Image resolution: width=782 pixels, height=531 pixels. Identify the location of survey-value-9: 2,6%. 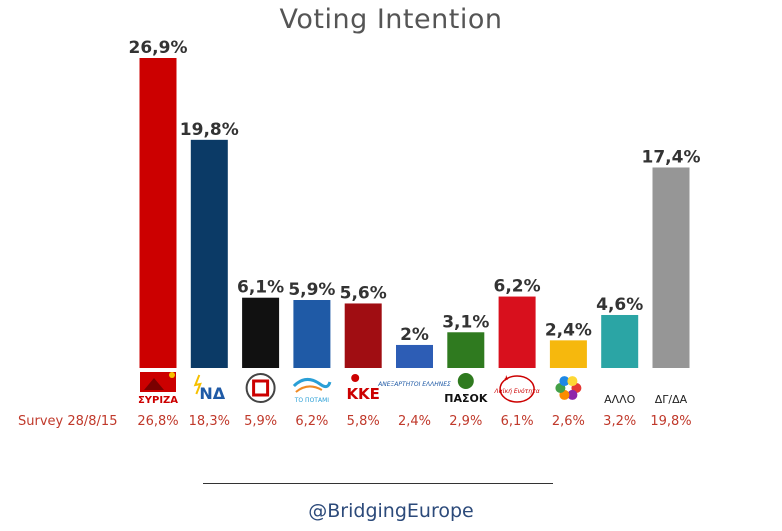
(568, 421).